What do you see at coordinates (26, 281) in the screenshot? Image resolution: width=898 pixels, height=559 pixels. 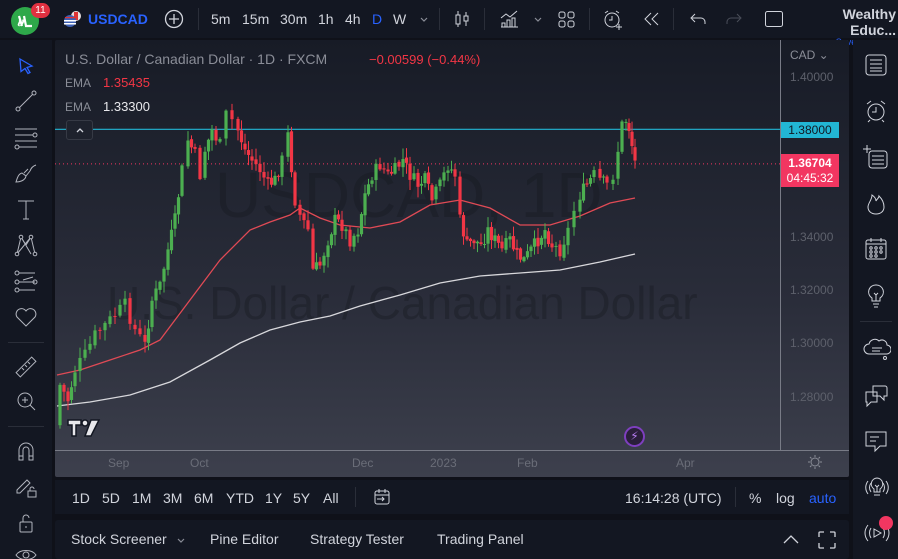 I see `prediction-measure-icon` at bounding box center [26, 281].